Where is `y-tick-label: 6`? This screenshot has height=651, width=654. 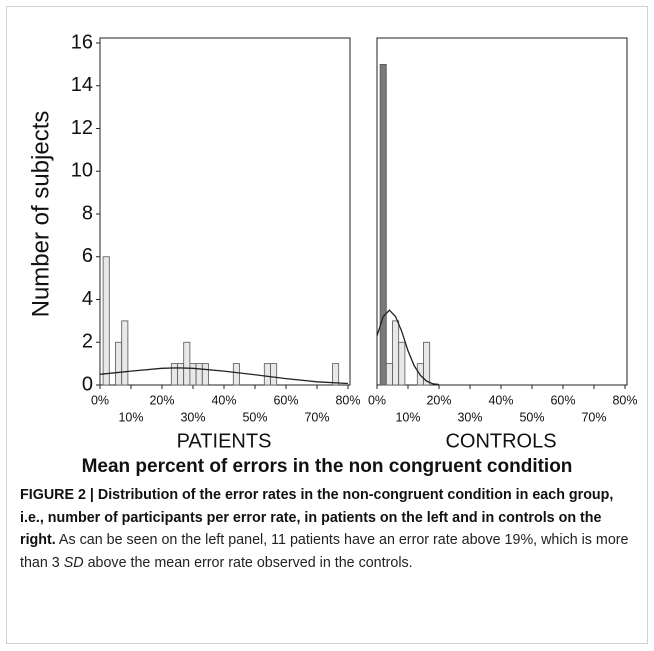 y-tick-label: 6 is located at coordinates (87, 256).